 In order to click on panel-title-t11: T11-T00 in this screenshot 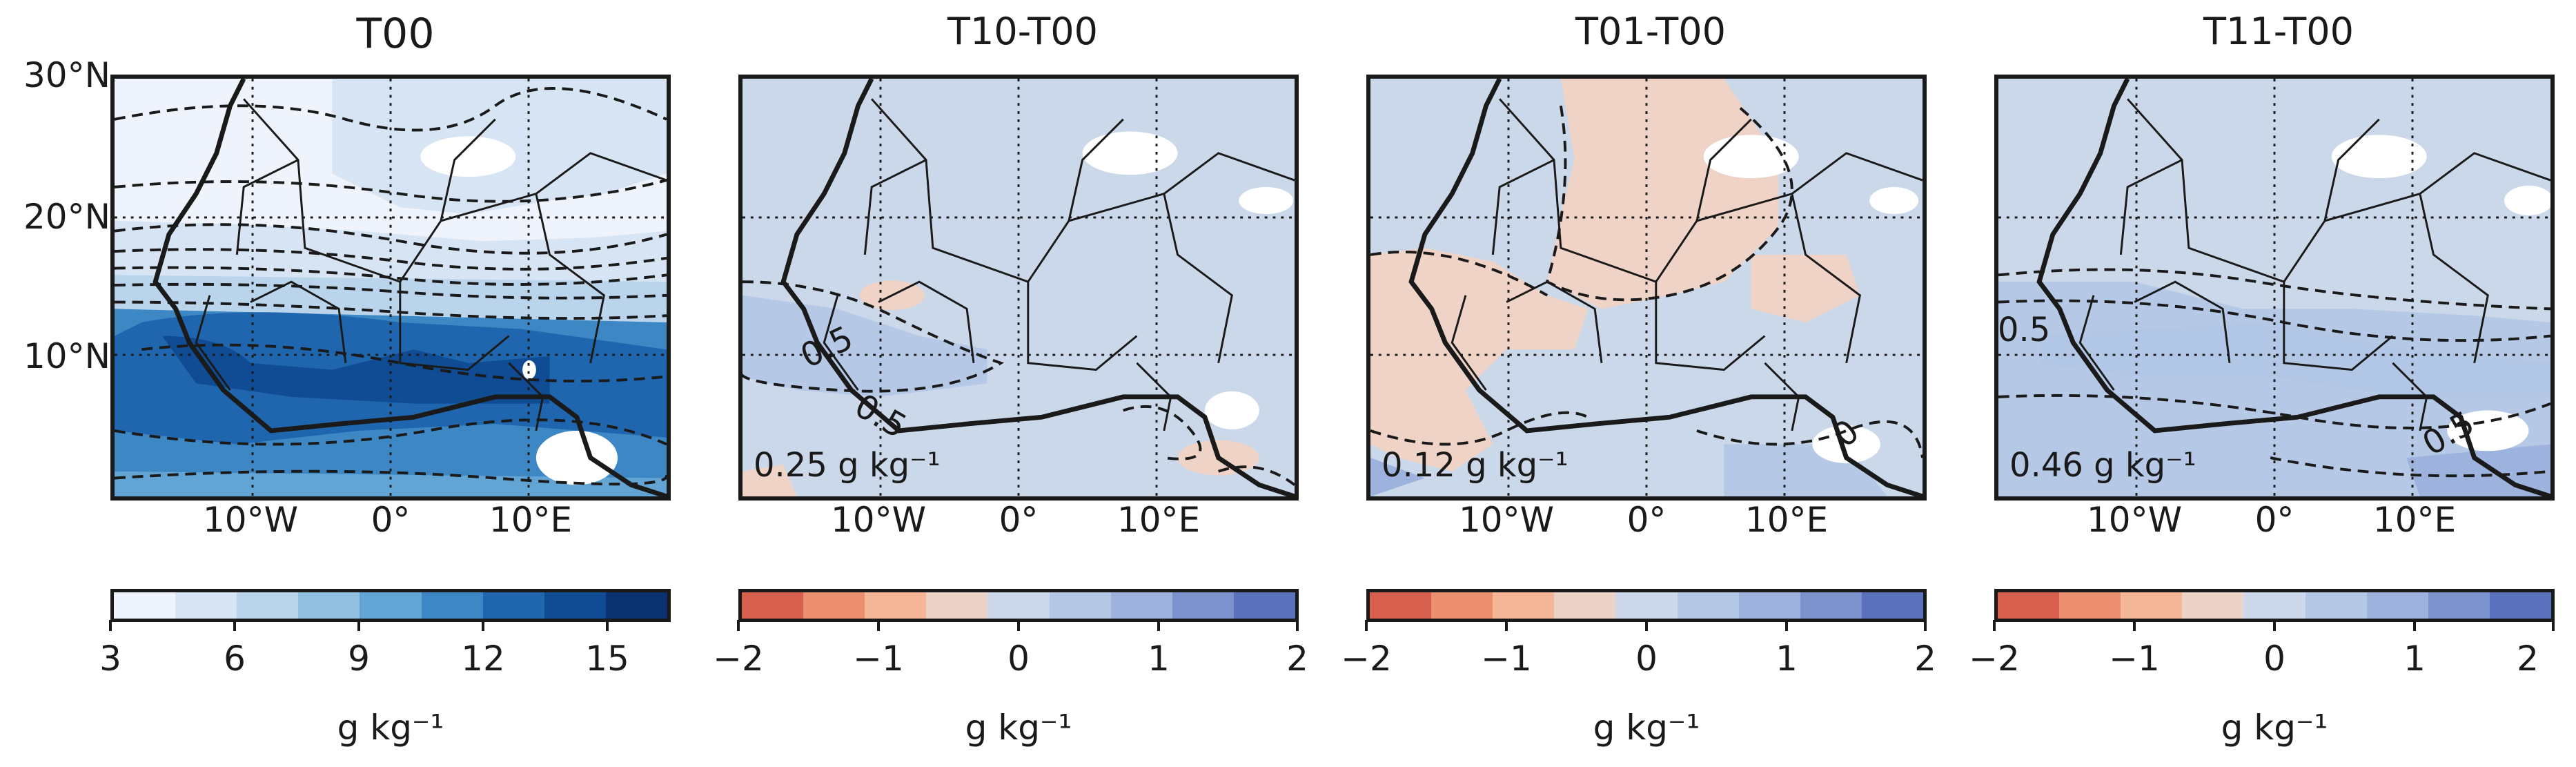, I will do `click(2278, 31)`.